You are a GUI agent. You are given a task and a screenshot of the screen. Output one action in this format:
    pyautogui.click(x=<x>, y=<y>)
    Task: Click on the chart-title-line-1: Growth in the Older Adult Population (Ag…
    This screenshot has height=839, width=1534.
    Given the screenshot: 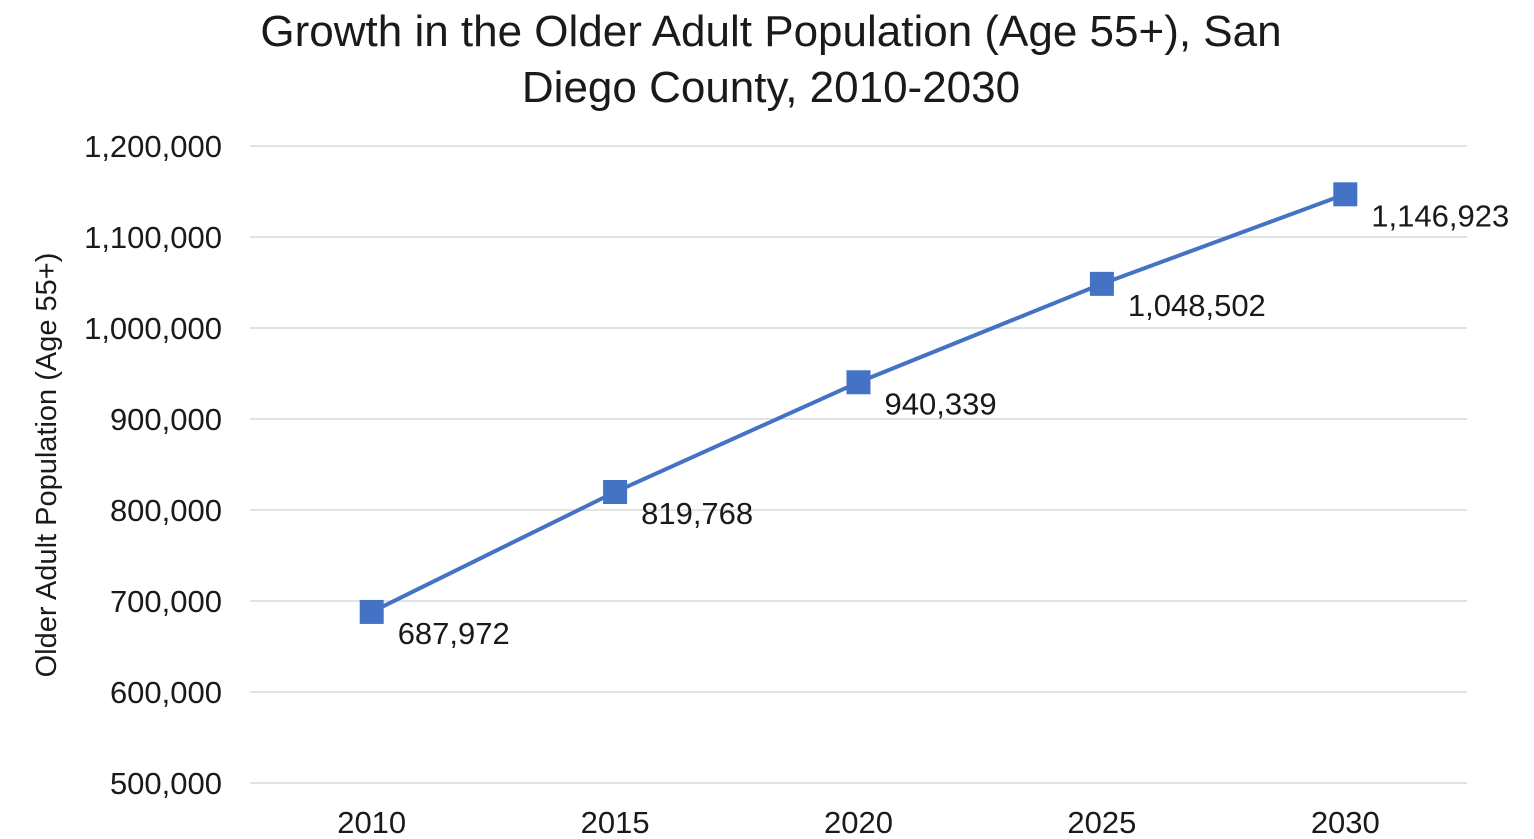 What is the action you would take?
    pyautogui.click(x=770, y=31)
    